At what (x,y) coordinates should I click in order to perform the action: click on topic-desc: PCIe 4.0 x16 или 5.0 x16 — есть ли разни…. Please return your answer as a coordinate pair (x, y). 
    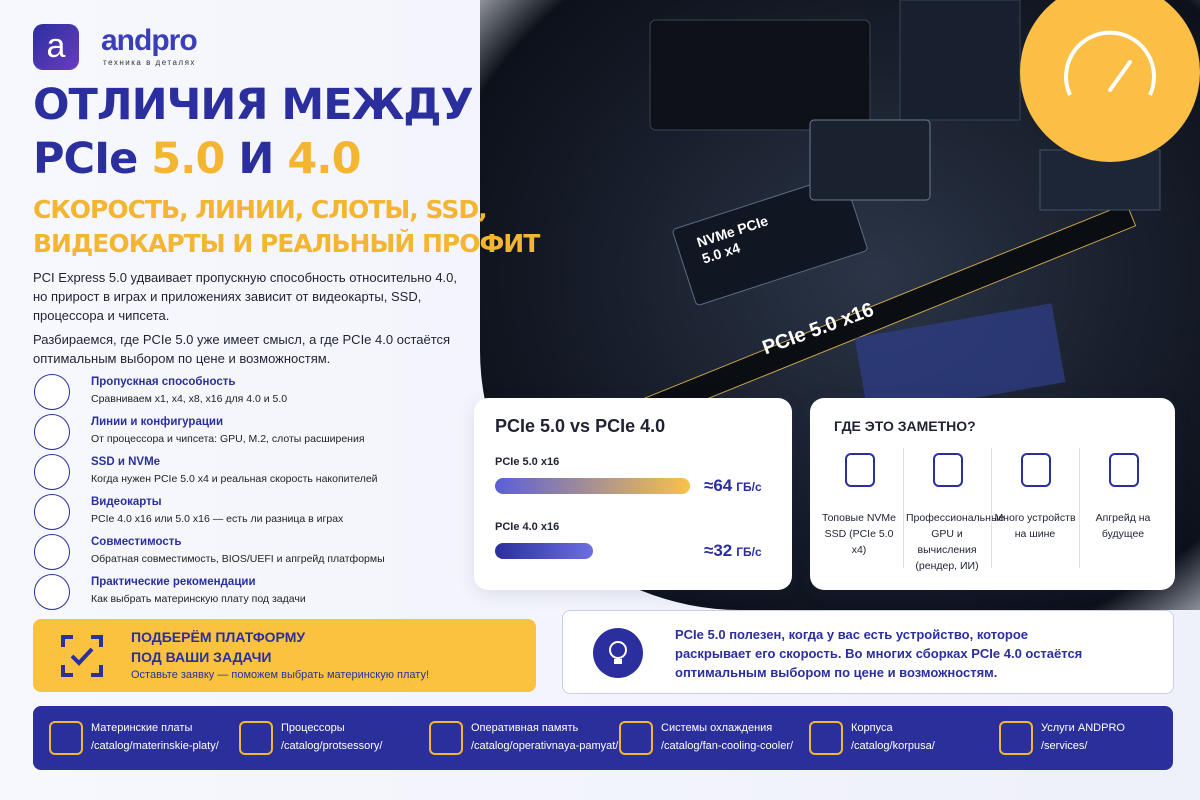
    Looking at the image, I should click on (217, 519).